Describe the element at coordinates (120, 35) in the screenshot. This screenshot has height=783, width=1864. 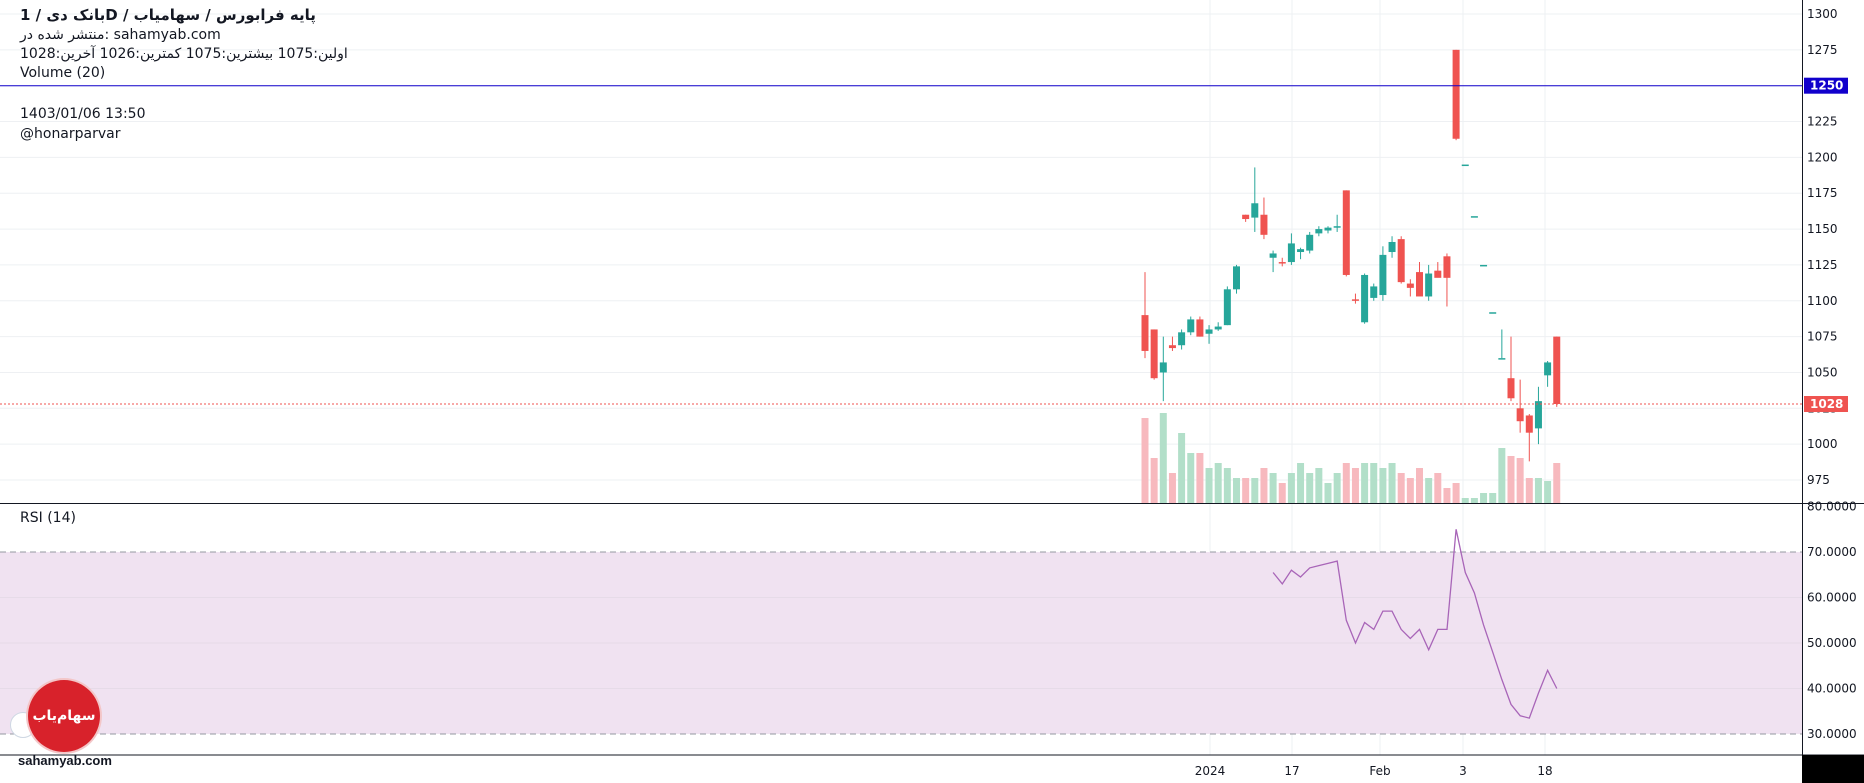
I see `published-on: منتشر شده در: sahamyab.com` at that location.